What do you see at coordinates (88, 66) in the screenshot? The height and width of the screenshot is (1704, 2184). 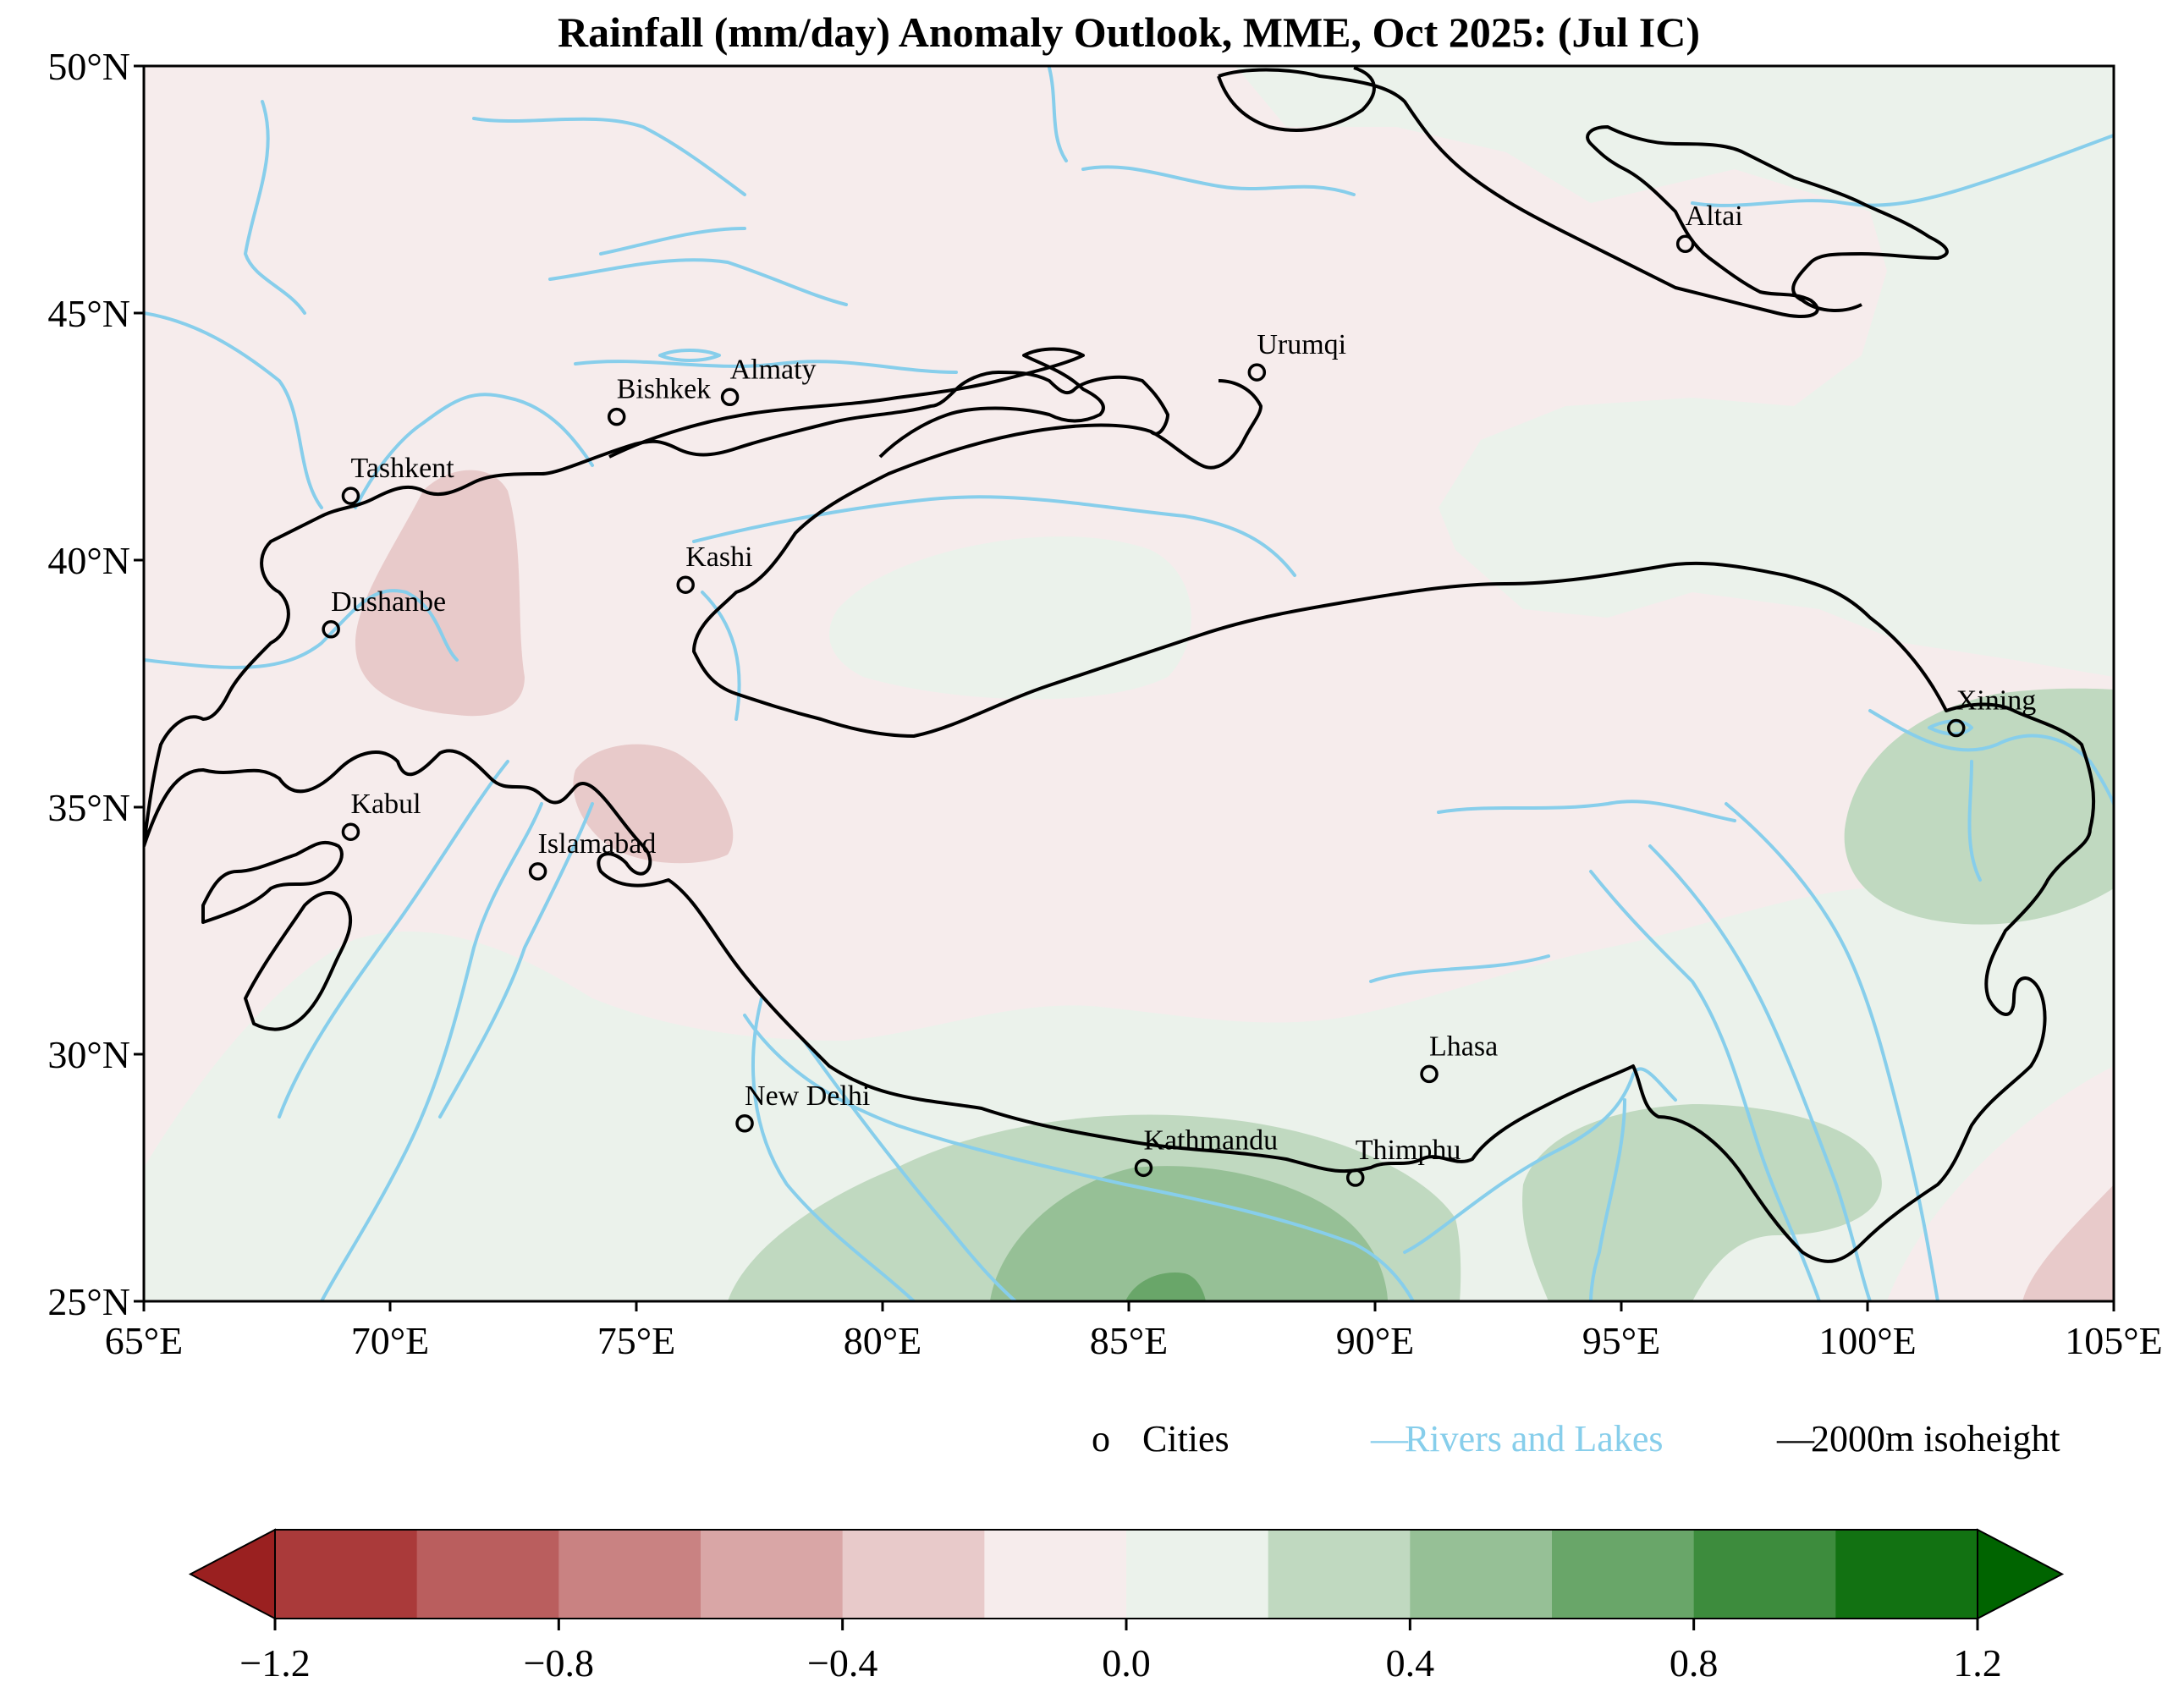 I see `lat-tick-label: 50°N` at bounding box center [88, 66].